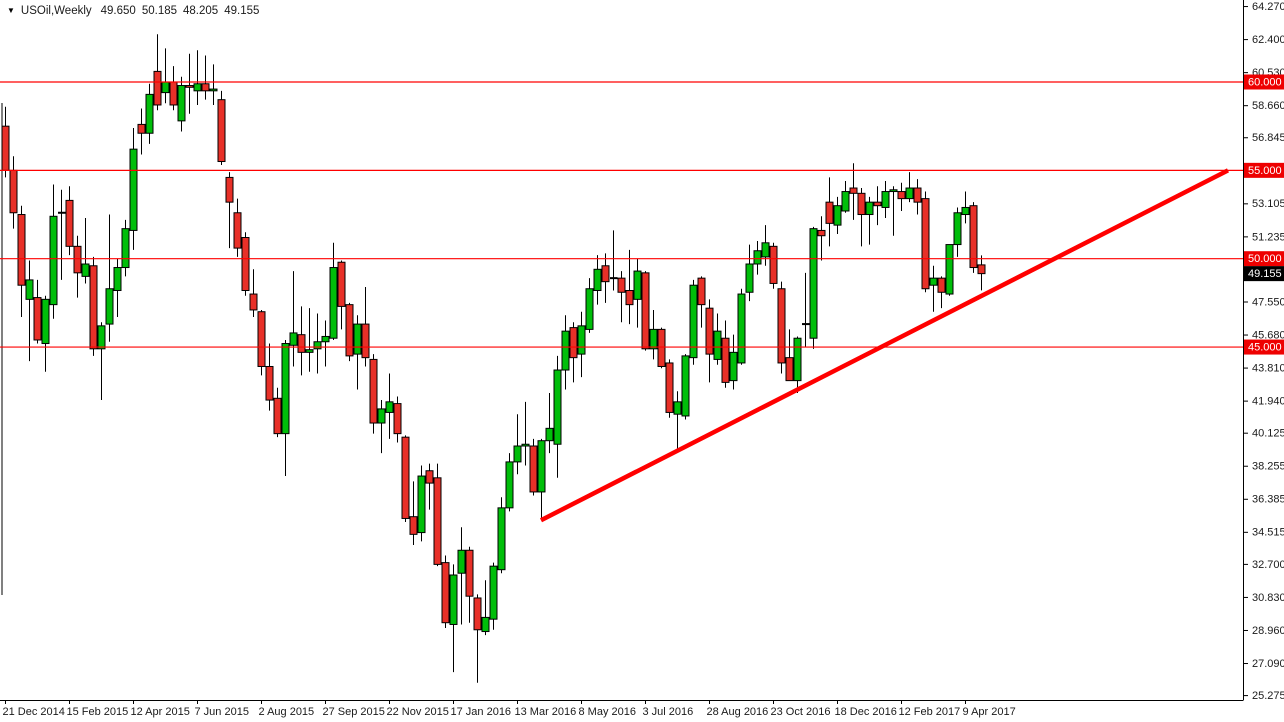 This screenshot has width=1284, height=722. Describe the element at coordinates (1268, 40) in the screenshot. I see `price-axis-label: 62.400` at that location.